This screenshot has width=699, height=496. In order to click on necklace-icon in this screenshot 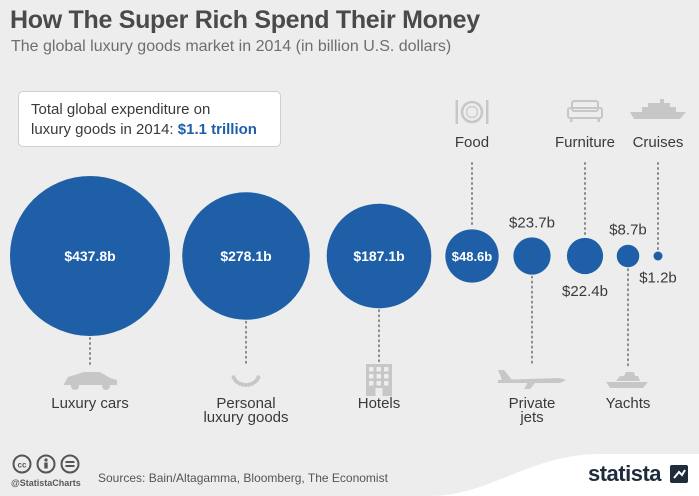, I will do `click(246, 381)`.